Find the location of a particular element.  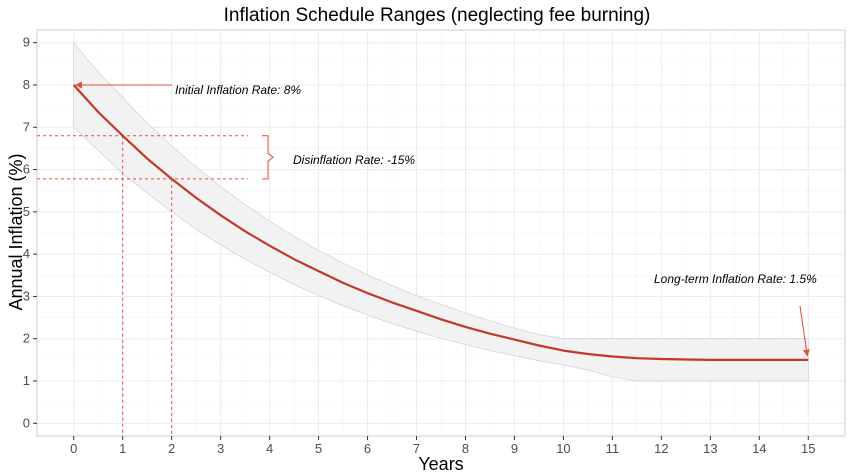

y-tick-label: 9 is located at coordinates (26, 42).